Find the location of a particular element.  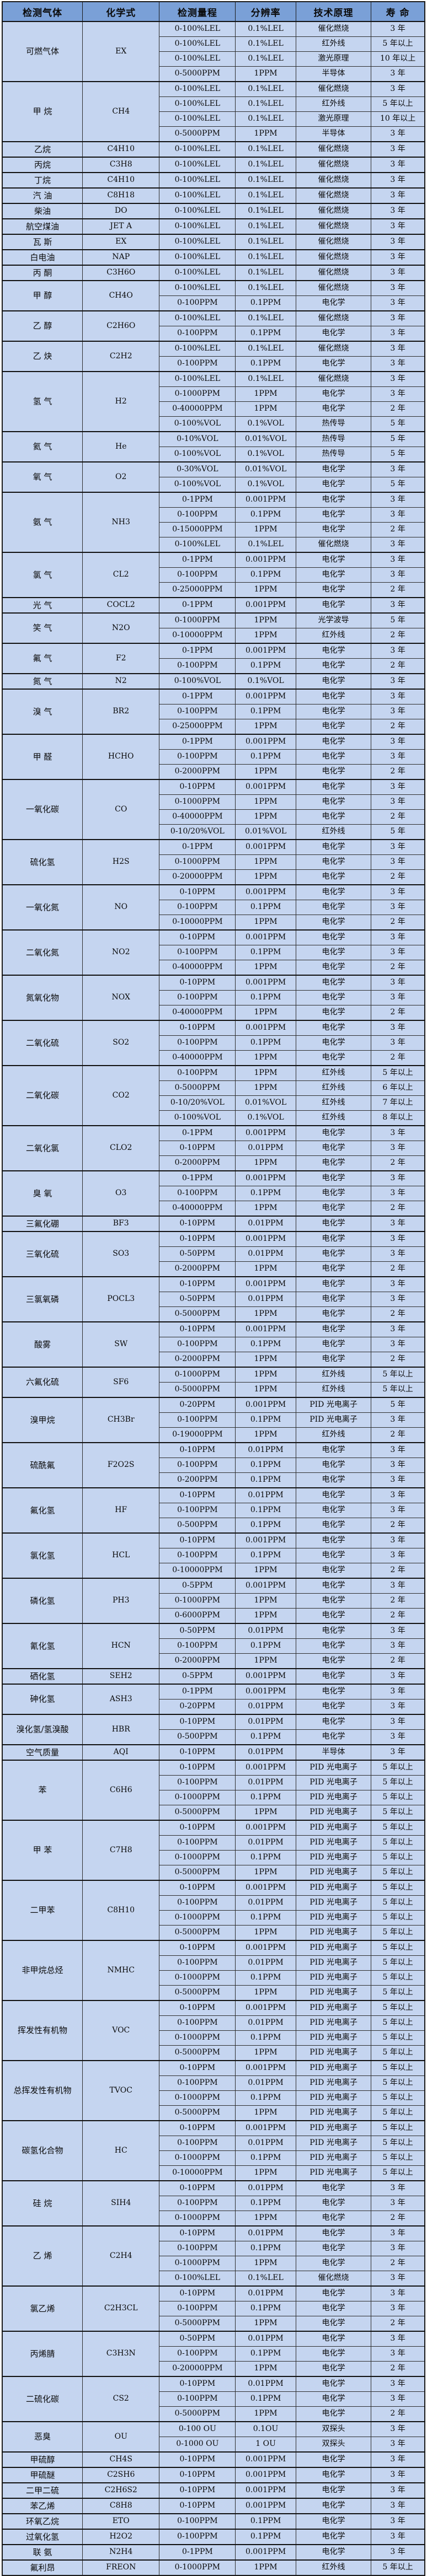

formula-cell: C3H6O is located at coordinates (121, 273).